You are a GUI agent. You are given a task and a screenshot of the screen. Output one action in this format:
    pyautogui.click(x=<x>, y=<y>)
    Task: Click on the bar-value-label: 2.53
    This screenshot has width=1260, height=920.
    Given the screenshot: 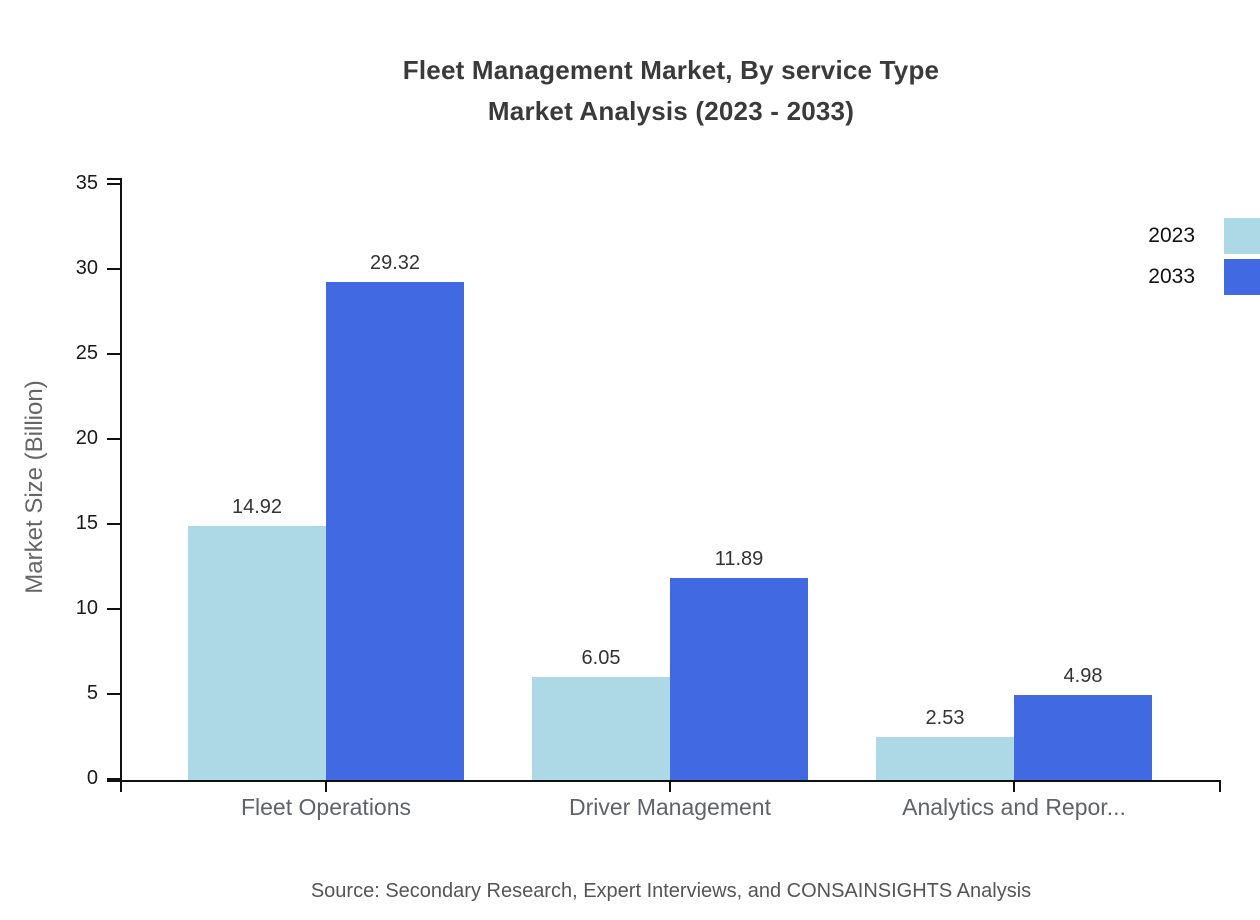 What is the action you would take?
    pyautogui.click(x=945, y=718)
    